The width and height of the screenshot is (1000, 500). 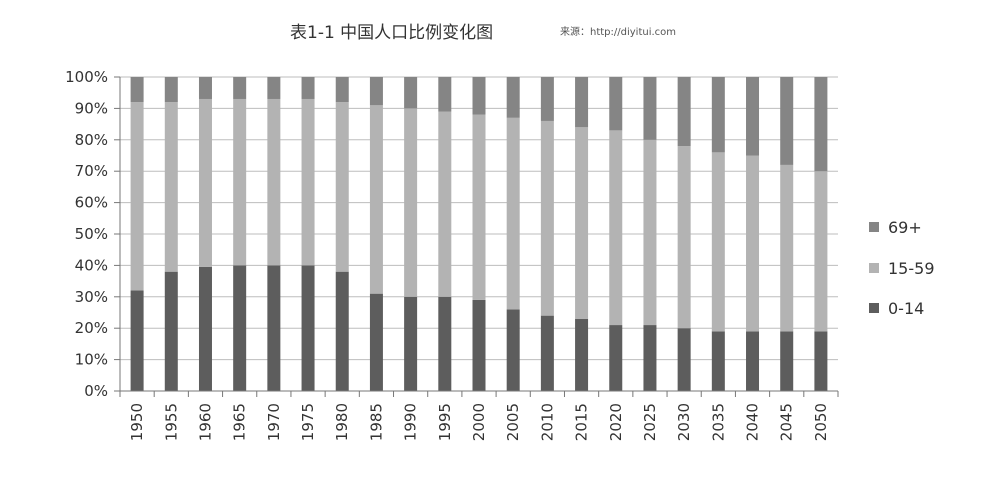 What do you see at coordinates (479, 207) in the screenshot?
I see `bar-segment-15-59-2000` at bounding box center [479, 207].